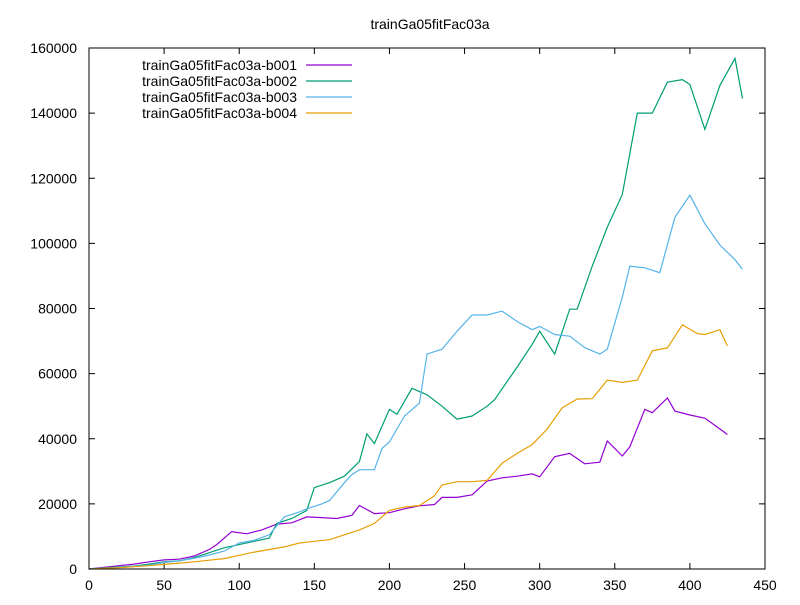 This screenshot has height=605, width=800. Describe the element at coordinates (53, 48) in the screenshot. I see `y-tick-label: 160000` at that location.